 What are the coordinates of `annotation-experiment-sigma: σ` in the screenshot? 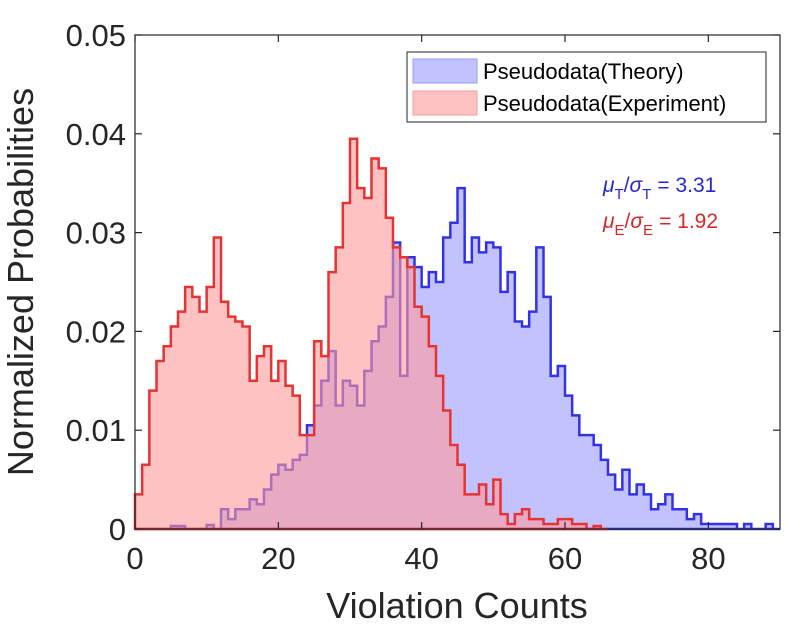 It's located at (637, 221).